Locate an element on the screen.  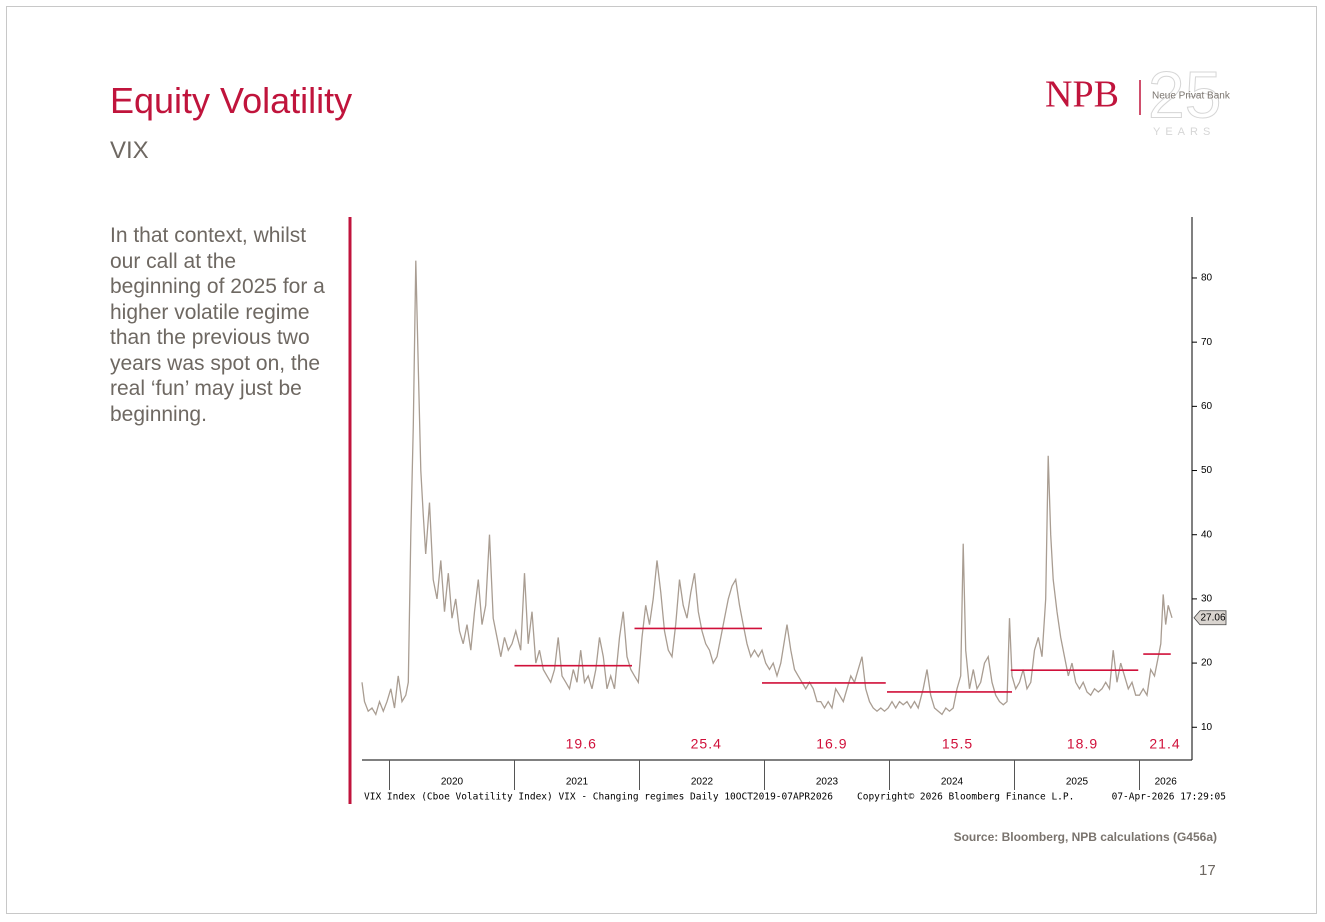
x-tick-label: 2023 is located at coordinates (827, 782).